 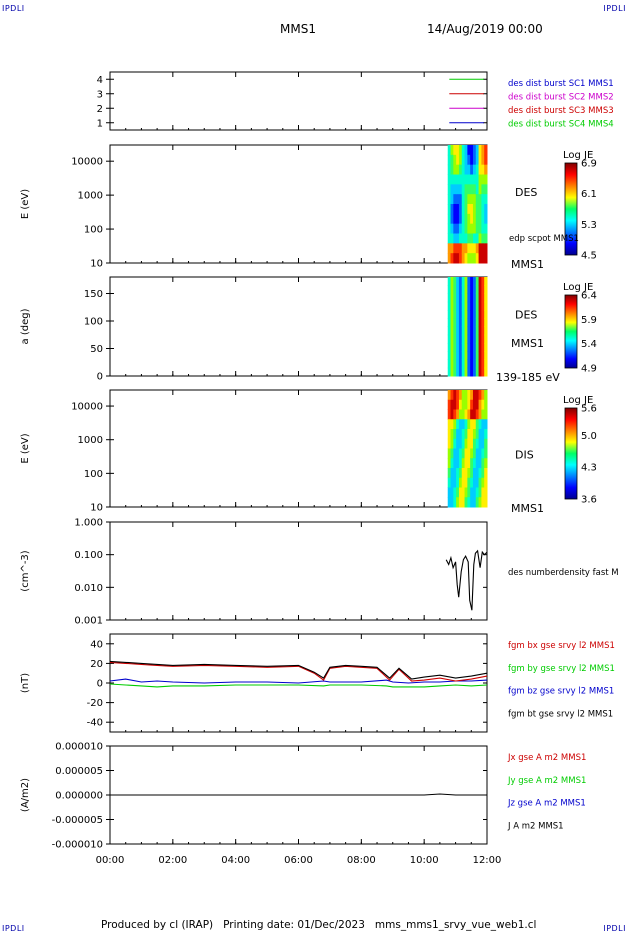 What do you see at coordinates (298, 860) in the screenshot?
I see `time-tick-label: 06:00` at bounding box center [298, 860].